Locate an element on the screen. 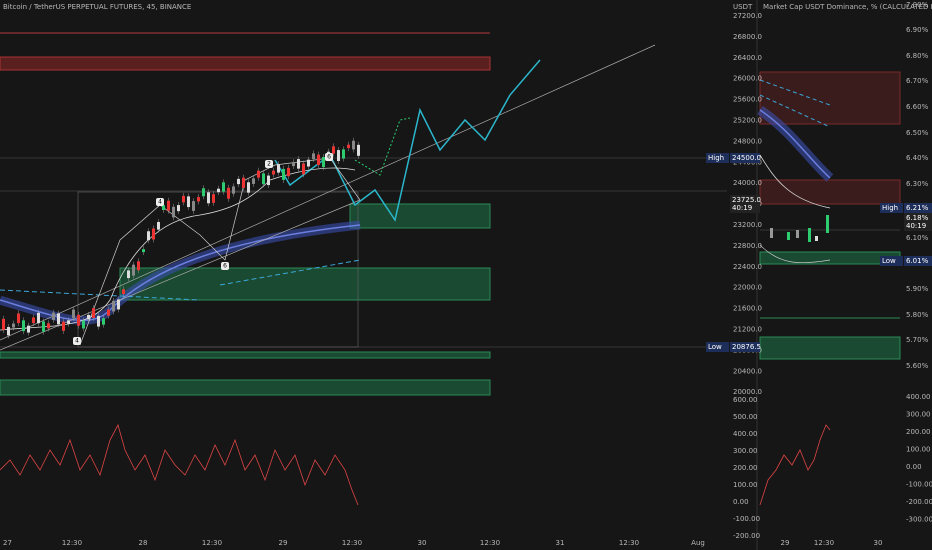  osc-label: 200.00 is located at coordinates (918, 432).